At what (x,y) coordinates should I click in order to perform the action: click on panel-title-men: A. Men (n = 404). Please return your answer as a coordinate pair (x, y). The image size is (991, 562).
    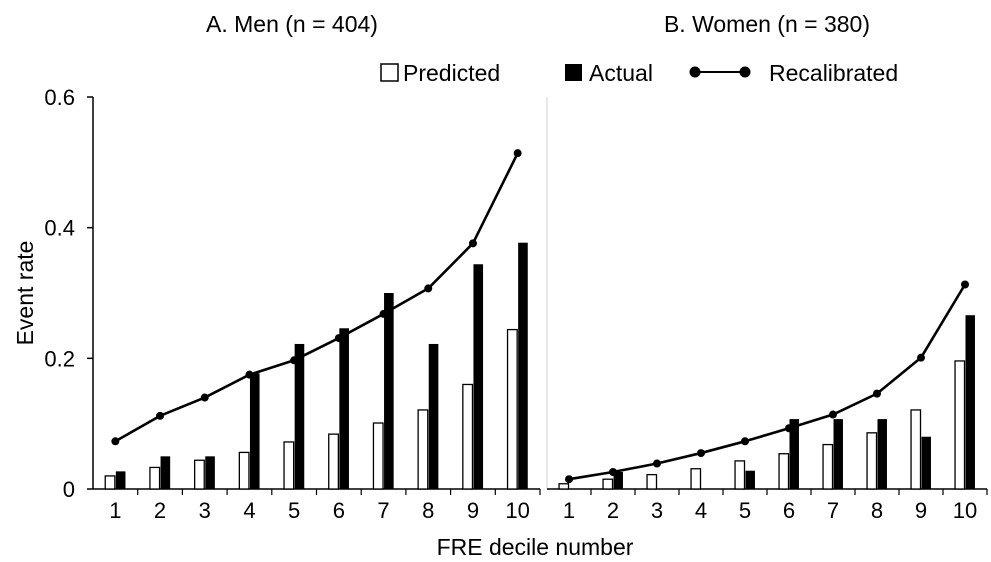
    Looking at the image, I should click on (292, 24).